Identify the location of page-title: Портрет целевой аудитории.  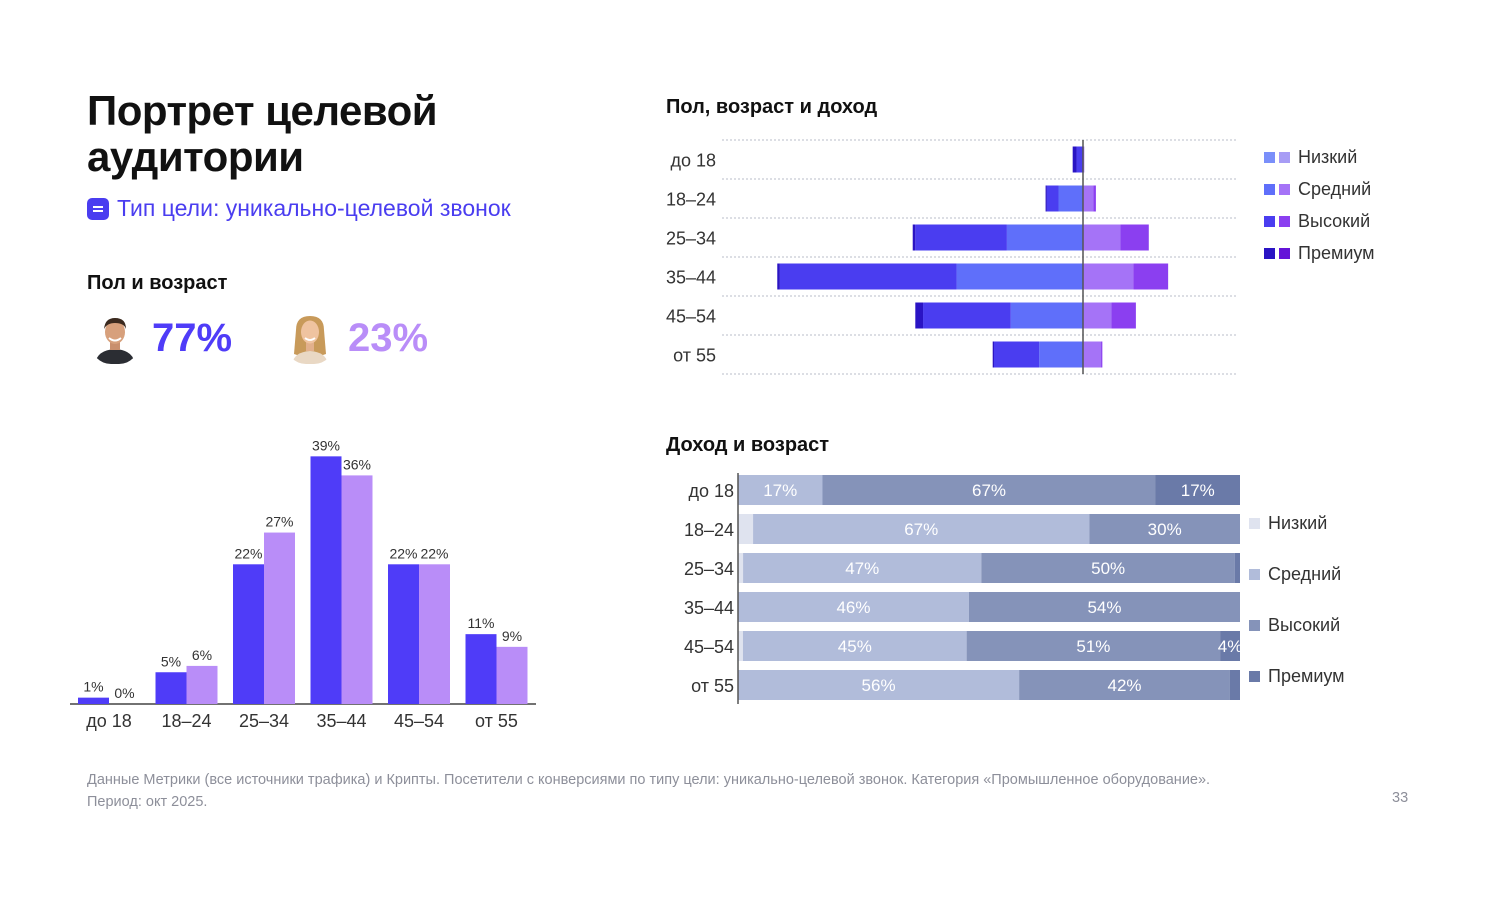
(262, 133).